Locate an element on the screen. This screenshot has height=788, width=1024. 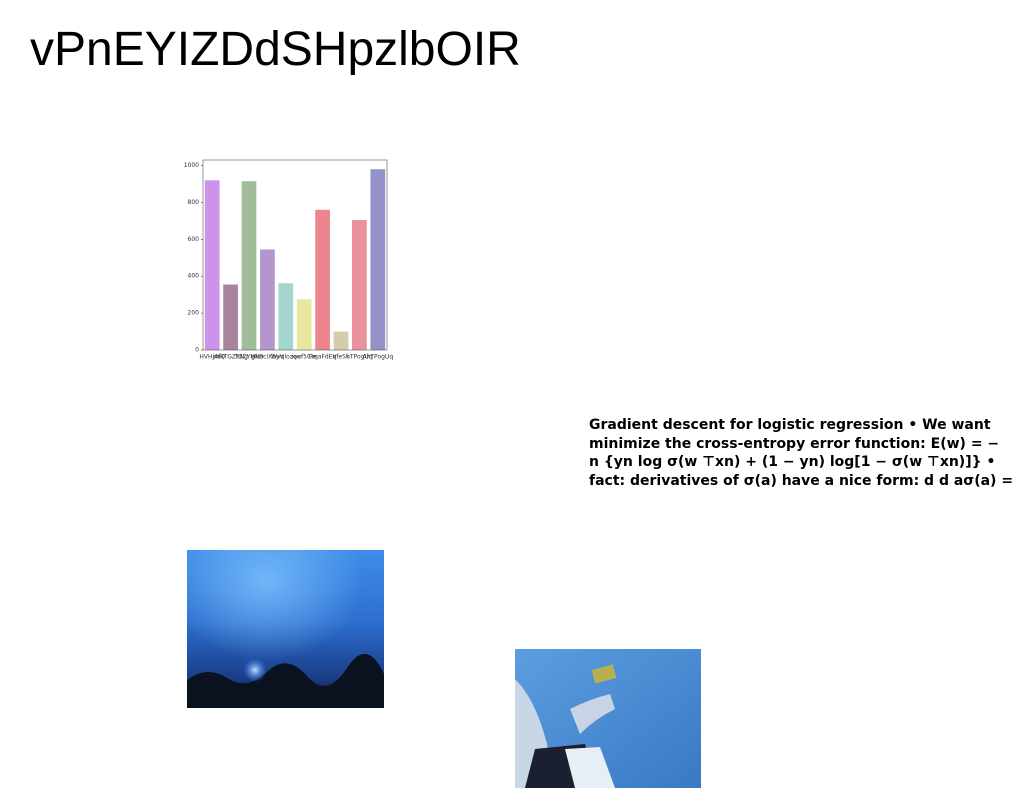
x-tick-label: HVHjAfQ is located at coordinates (212, 357).